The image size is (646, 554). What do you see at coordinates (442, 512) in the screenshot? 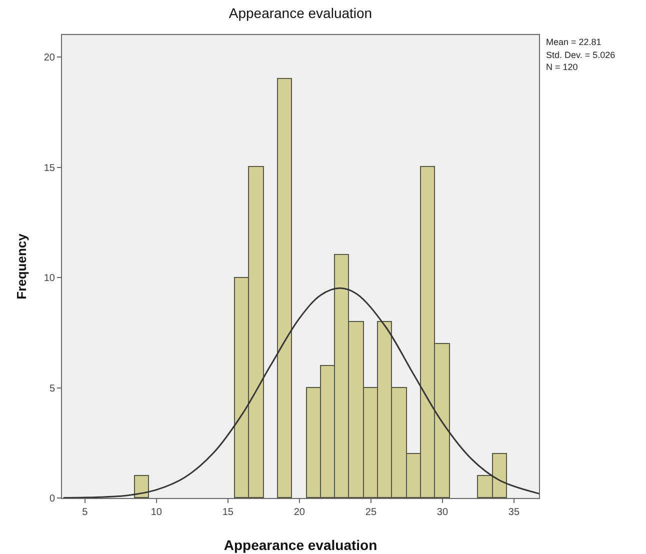
I see `x-tick-label: 30` at bounding box center [442, 512].